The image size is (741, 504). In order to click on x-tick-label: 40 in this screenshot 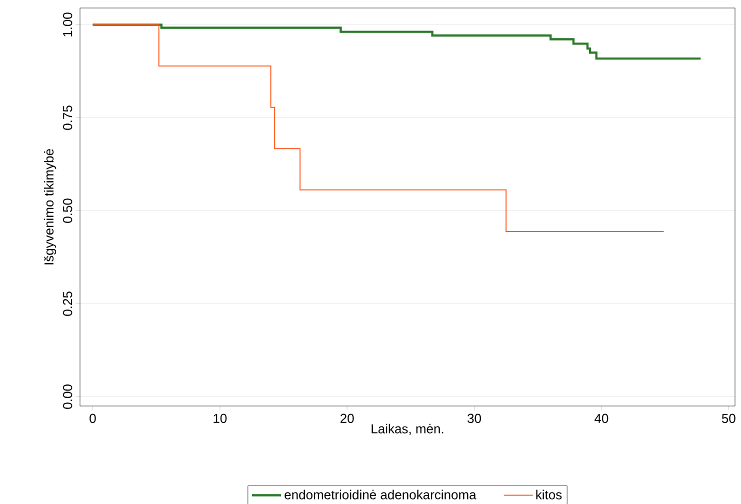, I will do `click(601, 419)`.